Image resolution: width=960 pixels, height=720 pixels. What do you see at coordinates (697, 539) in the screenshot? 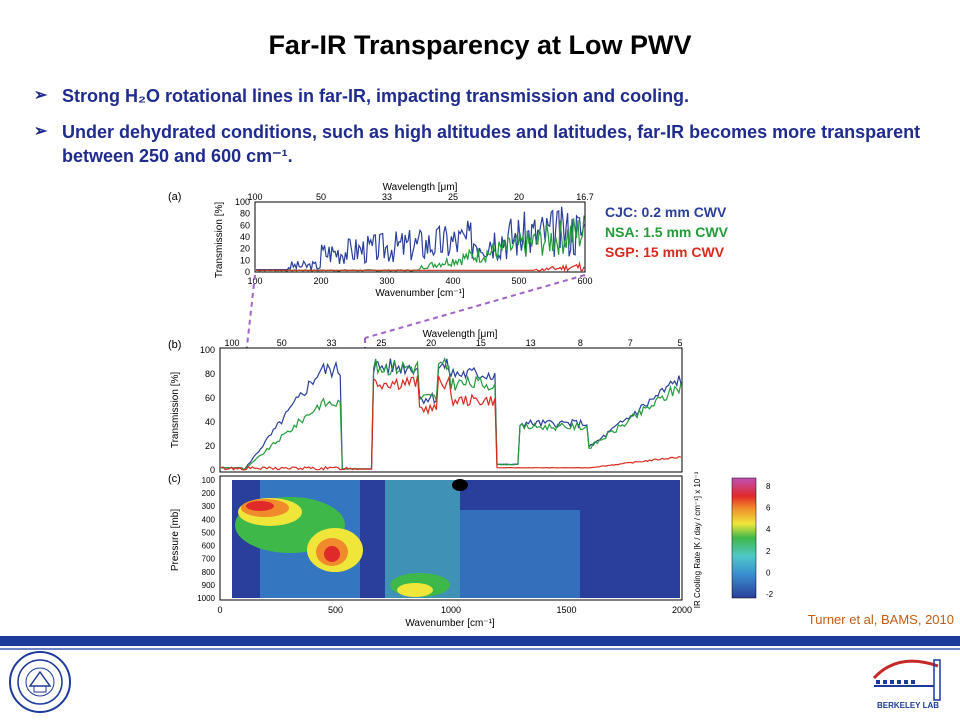
I see `colorbar-label: IR Cooling Rate [K / day / cm⁻¹] x 10⁻³` at bounding box center [697, 539].